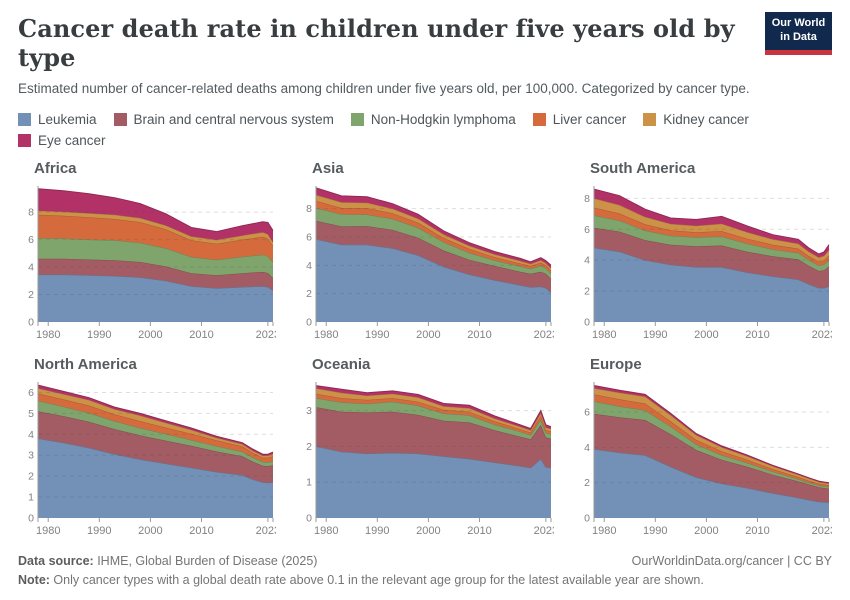 The width and height of the screenshot is (850, 600). I want to click on facet-africa: Africa 1980 1990 2000 2010 2023 0 2 4 6 8, so click(147, 253).